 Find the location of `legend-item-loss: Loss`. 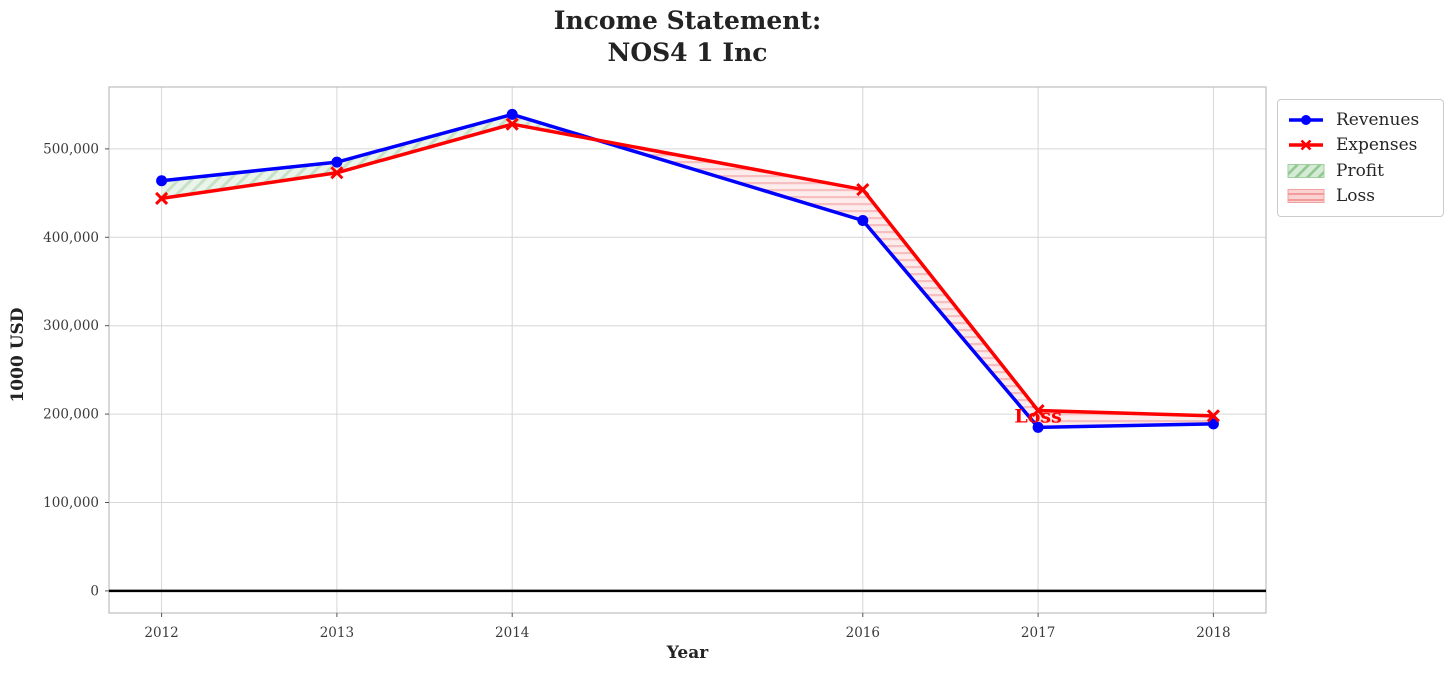

legend-item-loss: Loss is located at coordinates (1360, 196).